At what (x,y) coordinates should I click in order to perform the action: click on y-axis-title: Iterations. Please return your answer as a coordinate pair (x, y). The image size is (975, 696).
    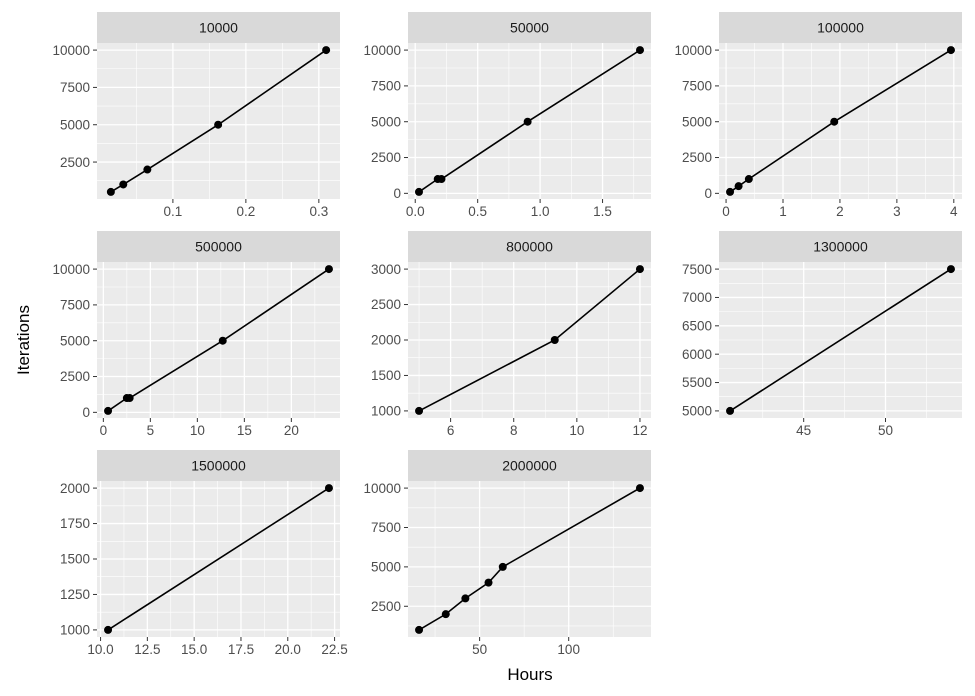
    Looking at the image, I should click on (23, 340).